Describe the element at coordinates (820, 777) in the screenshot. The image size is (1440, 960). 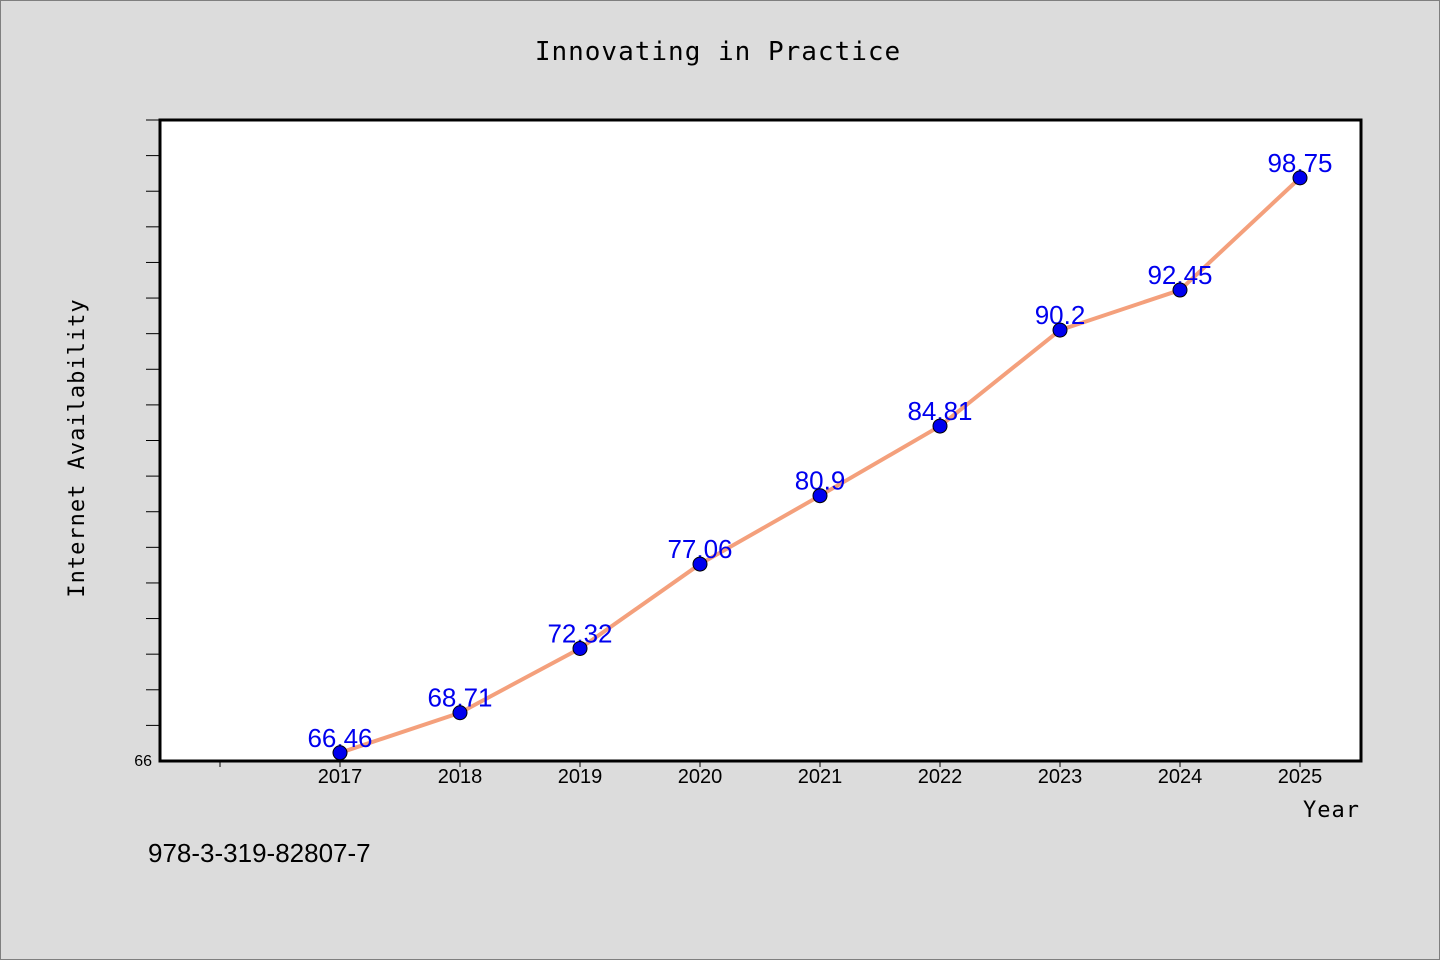
I see `x-tick-label: 2021` at that location.